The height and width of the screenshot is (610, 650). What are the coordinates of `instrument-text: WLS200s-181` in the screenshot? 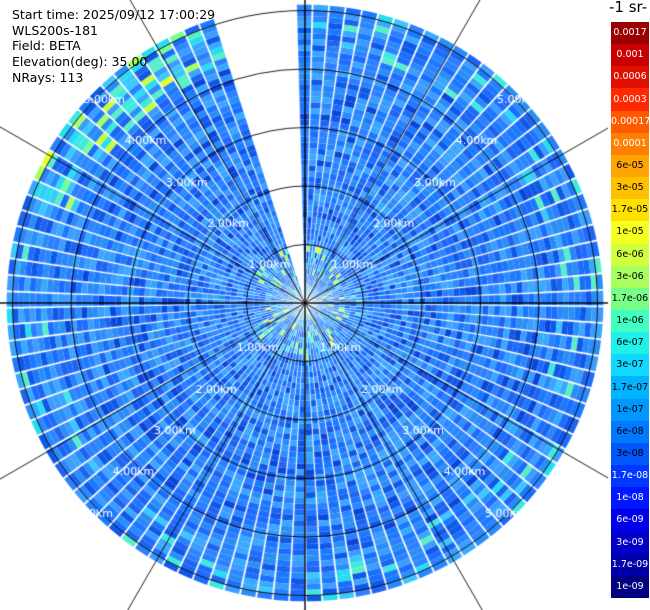 It's located at (55, 30).